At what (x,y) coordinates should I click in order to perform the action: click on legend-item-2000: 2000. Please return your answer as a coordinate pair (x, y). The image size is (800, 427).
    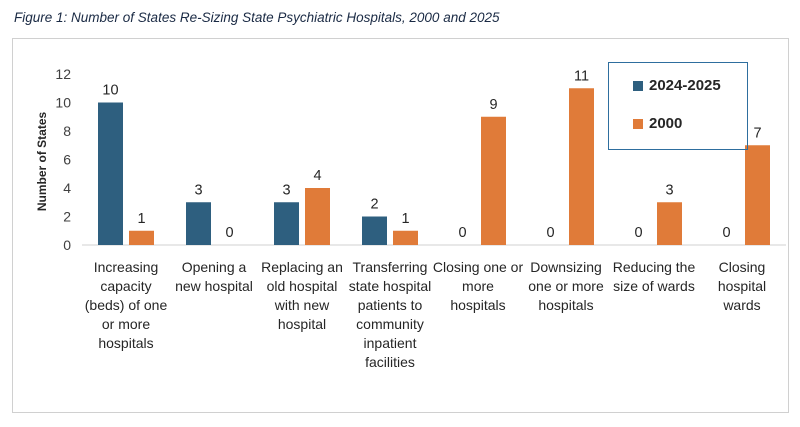
    Looking at the image, I should click on (657, 123).